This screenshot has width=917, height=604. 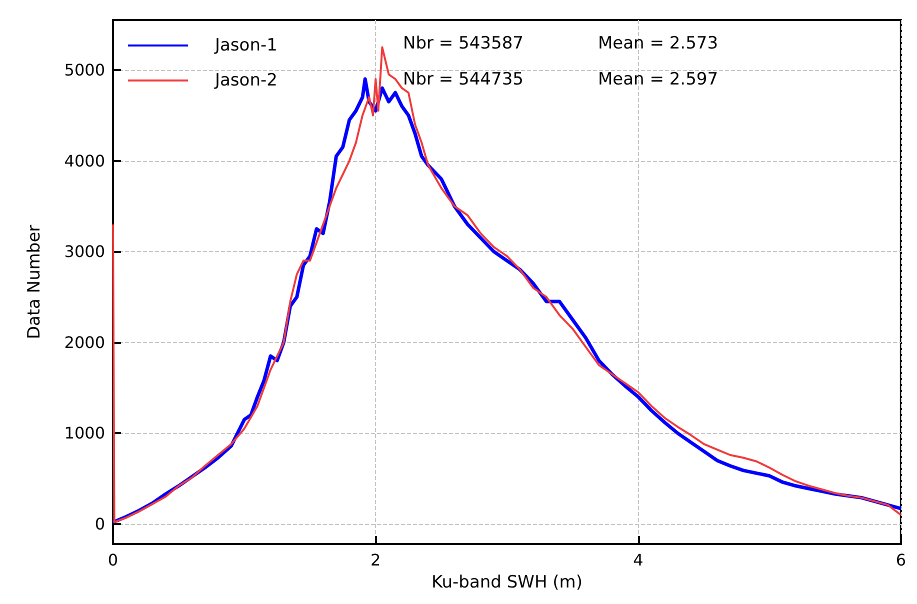 I want to click on x-tick-label: 6, so click(x=901, y=560).